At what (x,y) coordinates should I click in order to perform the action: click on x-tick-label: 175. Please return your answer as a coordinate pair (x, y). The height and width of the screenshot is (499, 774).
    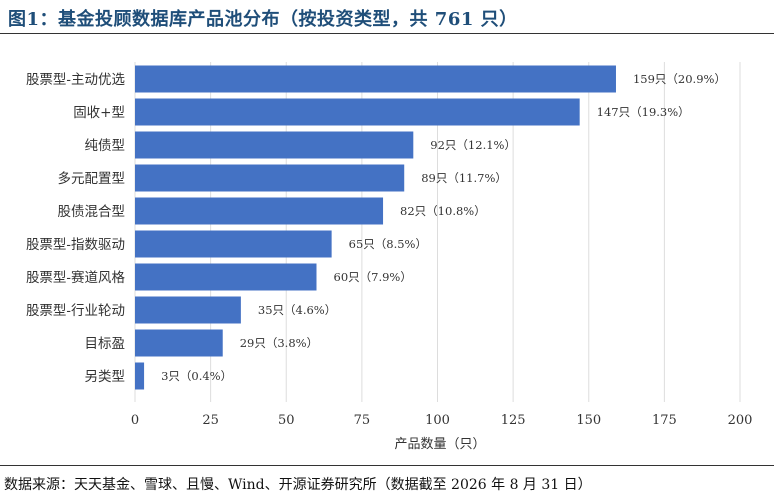
    Looking at the image, I should click on (664, 420).